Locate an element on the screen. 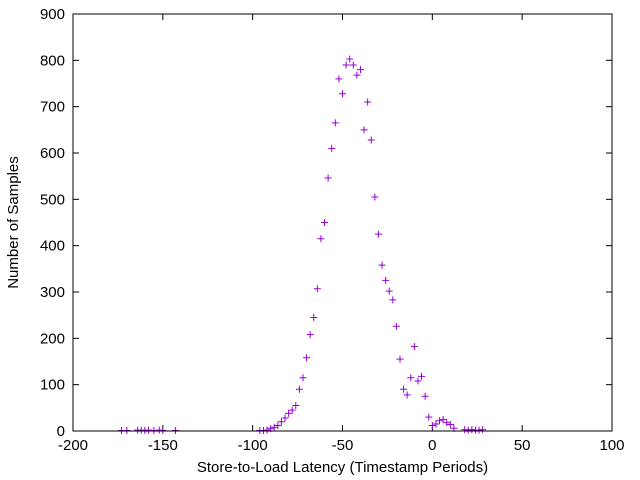 The width and height of the screenshot is (640, 480). x-tick-label: 50 is located at coordinates (522, 445).